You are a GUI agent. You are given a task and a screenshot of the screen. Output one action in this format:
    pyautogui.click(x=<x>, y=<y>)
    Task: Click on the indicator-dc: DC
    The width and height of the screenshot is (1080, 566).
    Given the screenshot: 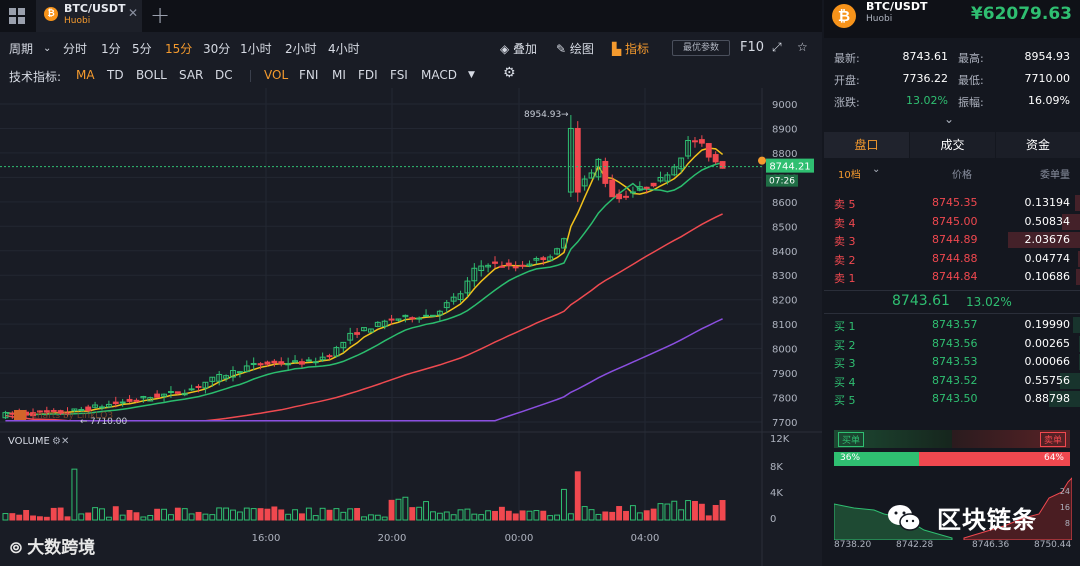 What is the action you would take?
    pyautogui.click(x=224, y=75)
    